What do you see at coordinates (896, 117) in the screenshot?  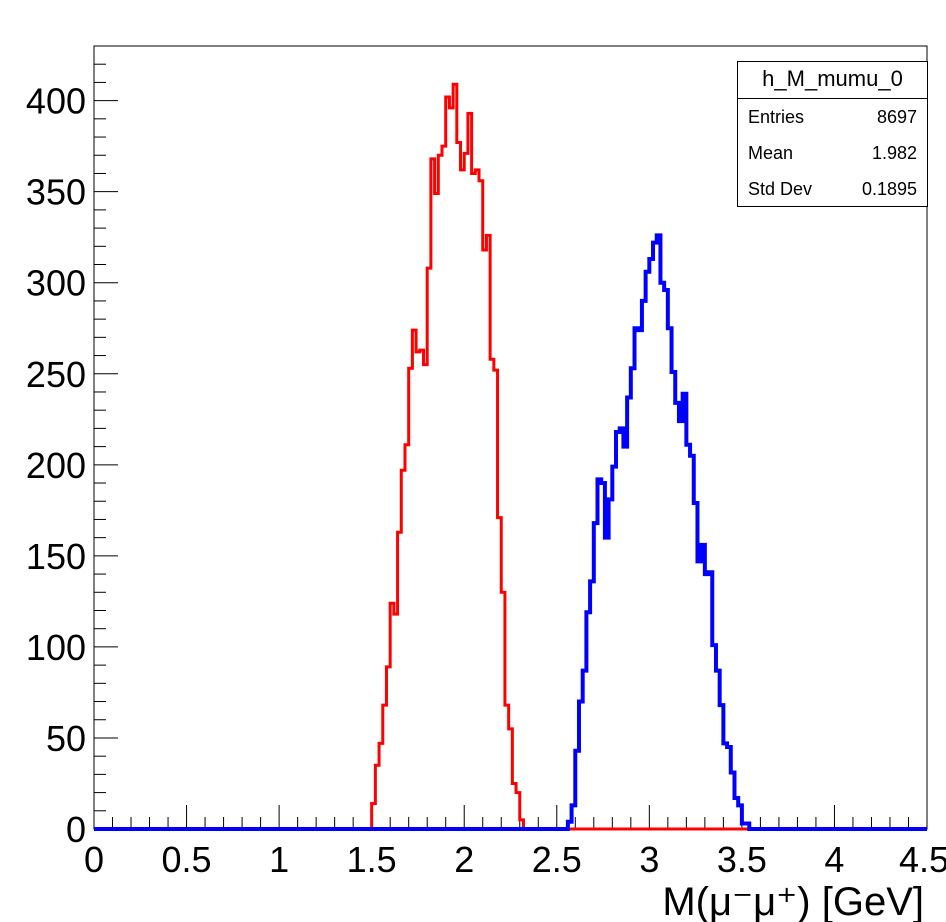 I see `stats-value: 8697` at bounding box center [896, 117].